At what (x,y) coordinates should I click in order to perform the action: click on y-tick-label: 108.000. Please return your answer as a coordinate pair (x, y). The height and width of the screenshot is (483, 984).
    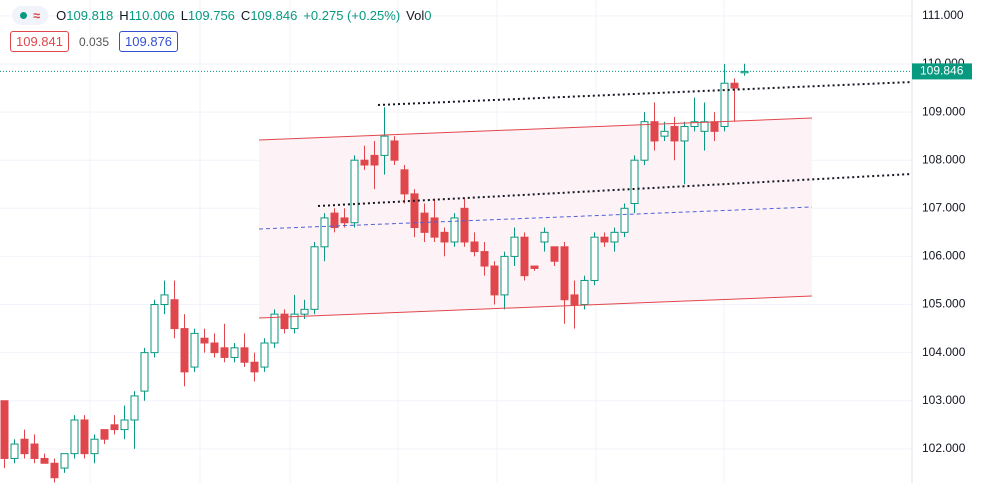
    Looking at the image, I should click on (944, 159).